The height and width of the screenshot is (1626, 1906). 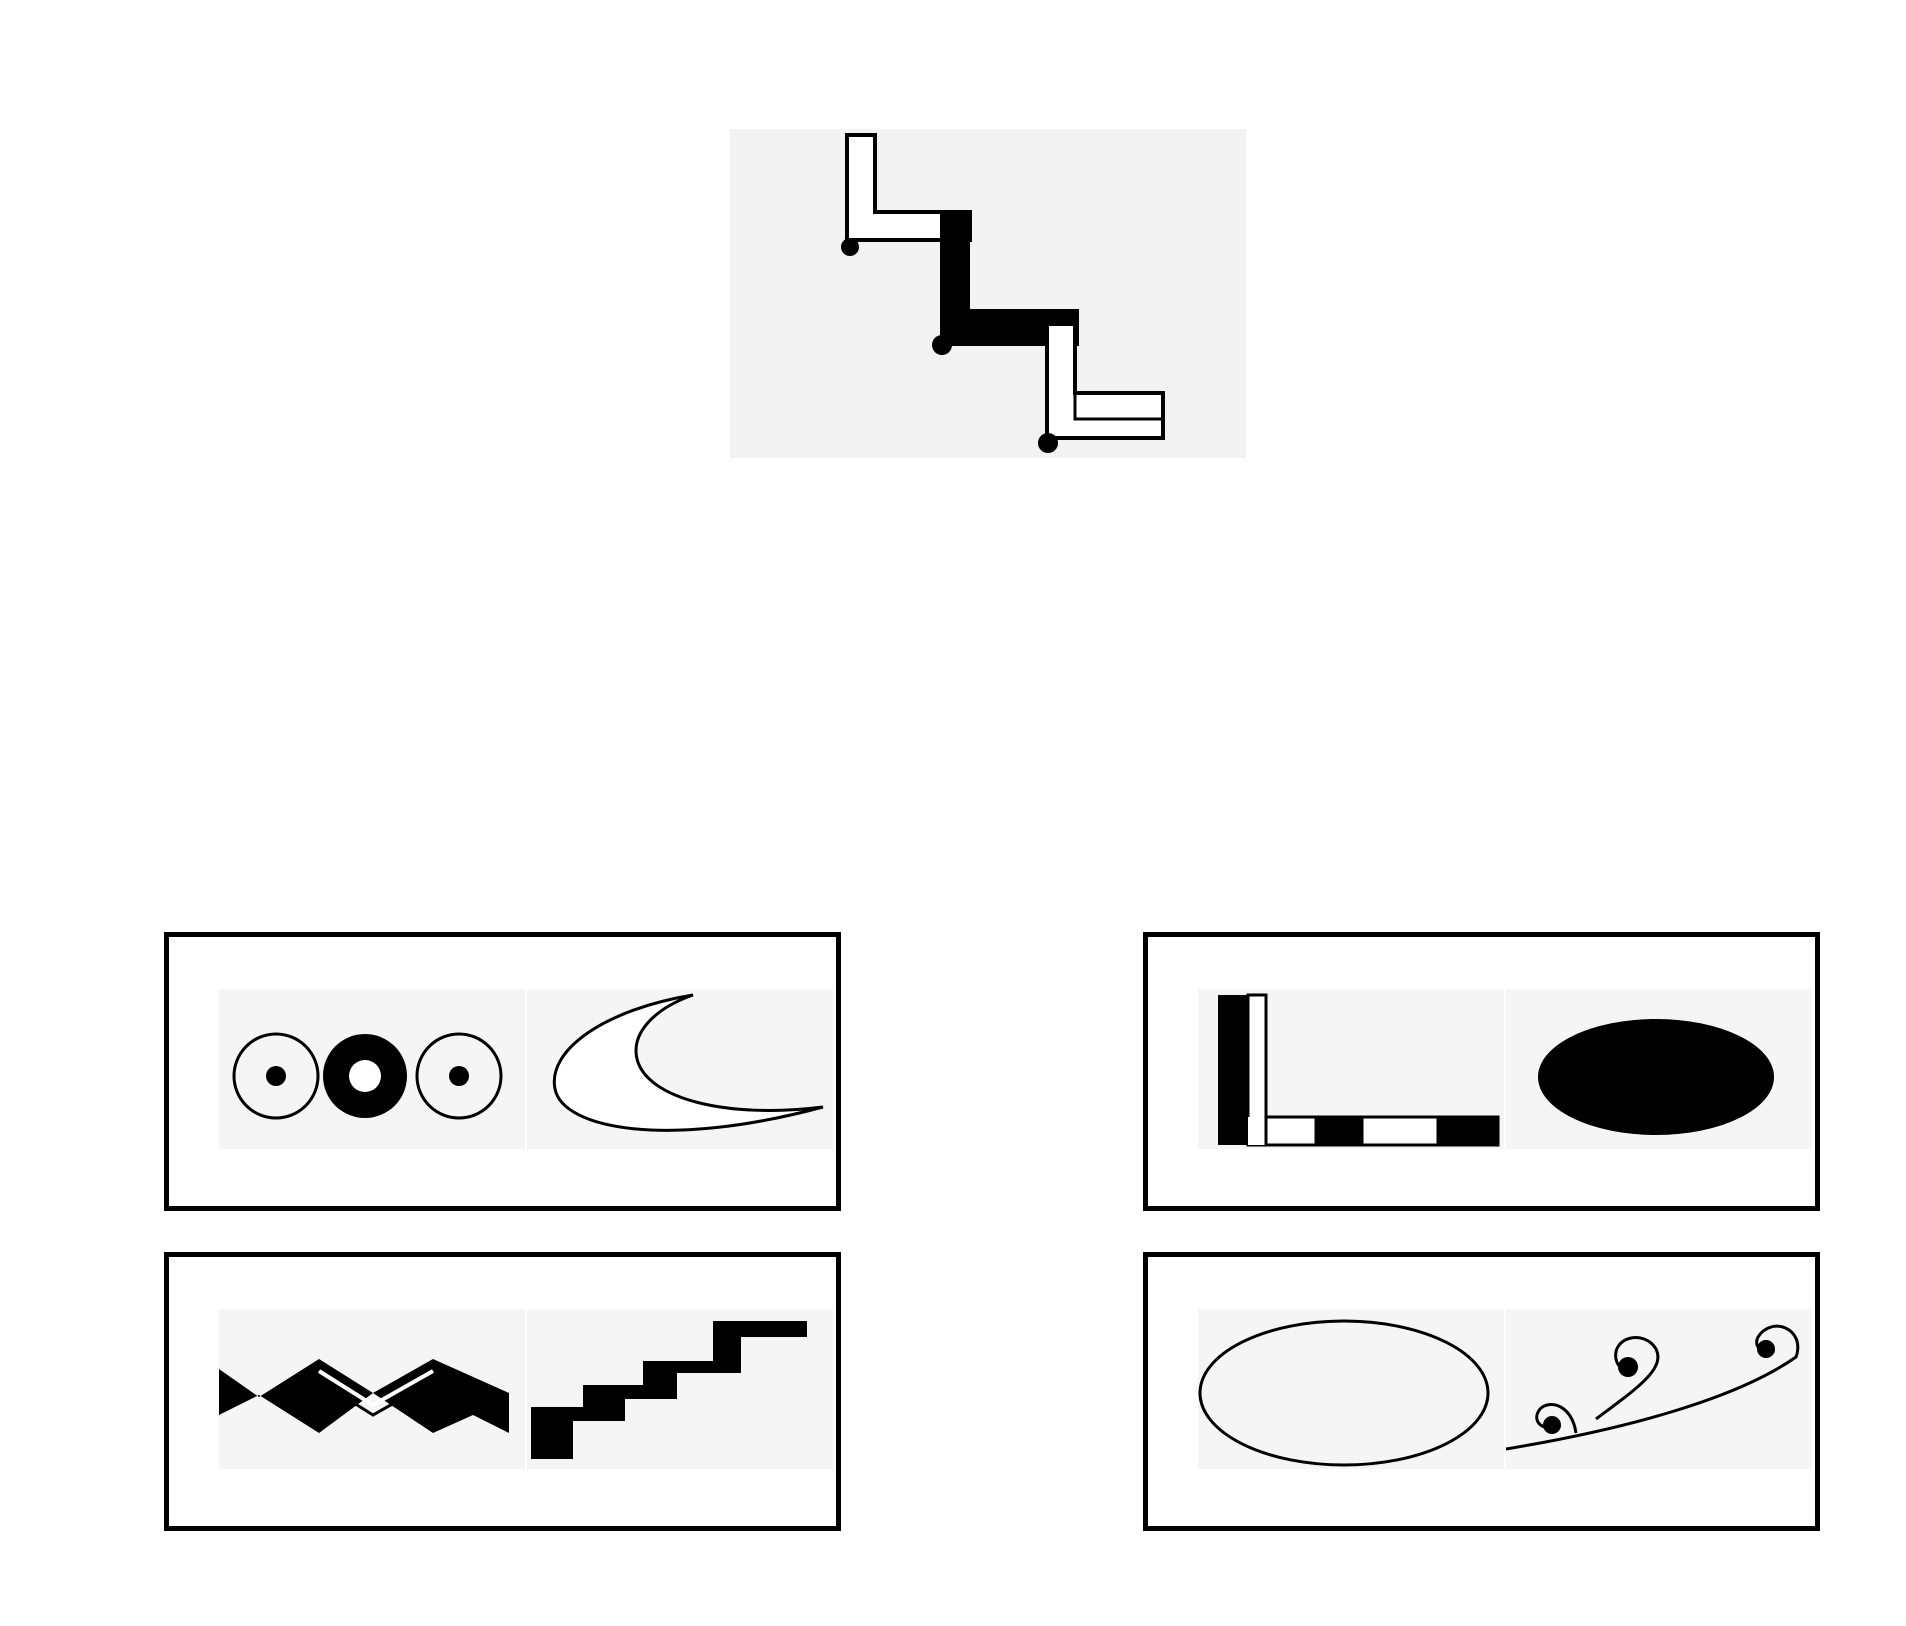 I want to click on option-box-b, so click(x=1481, y=1071).